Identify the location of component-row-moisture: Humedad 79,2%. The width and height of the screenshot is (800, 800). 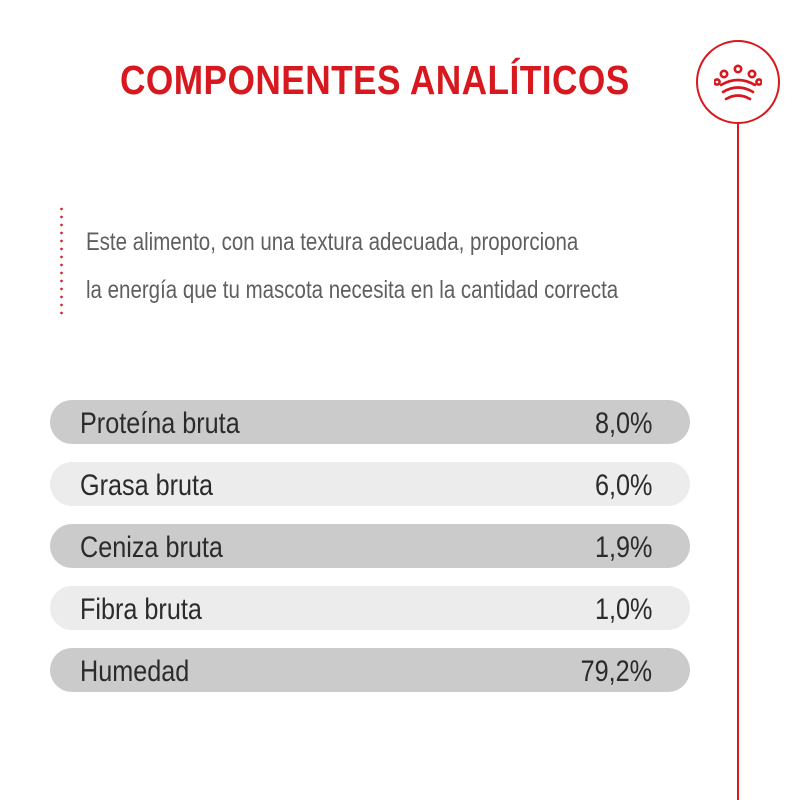
(370, 670).